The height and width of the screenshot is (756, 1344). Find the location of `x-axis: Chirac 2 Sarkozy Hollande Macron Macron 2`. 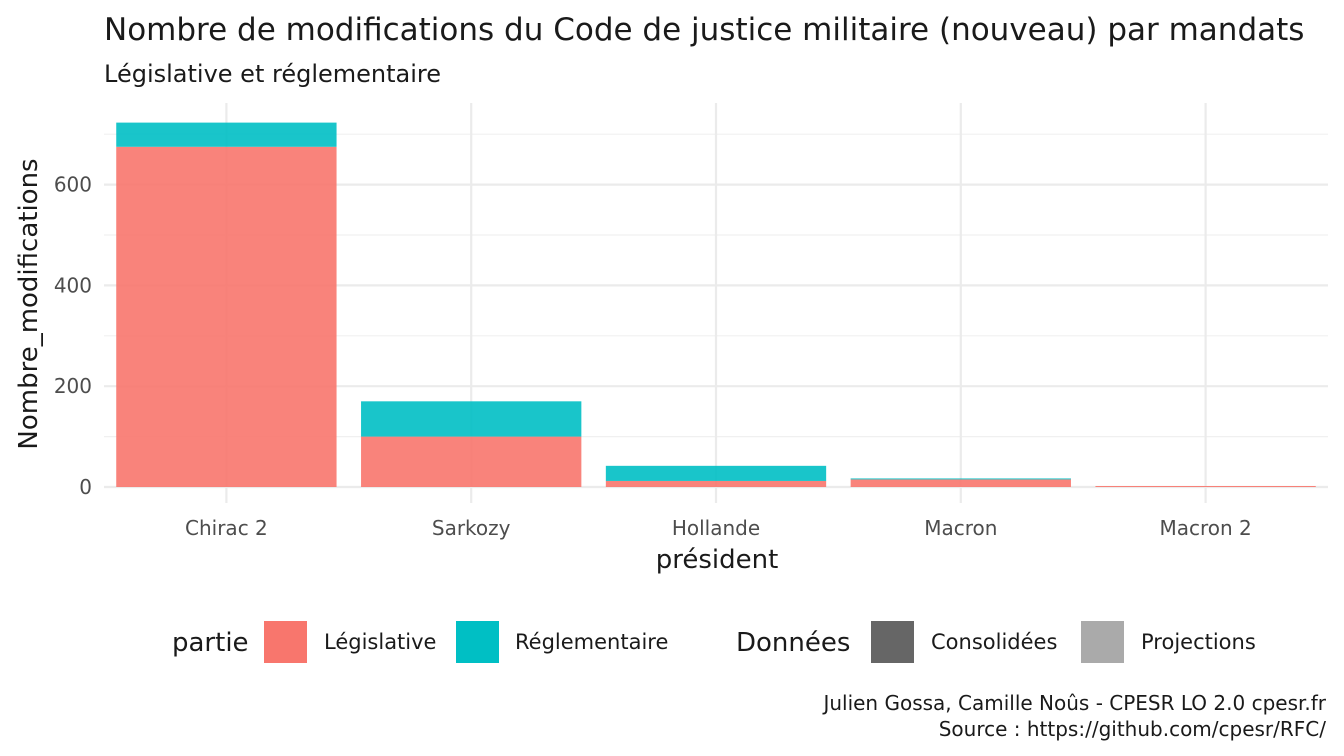

x-axis: Chirac 2 Sarkozy Hollande Macron Macron 2 is located at coordinates (718, 528).